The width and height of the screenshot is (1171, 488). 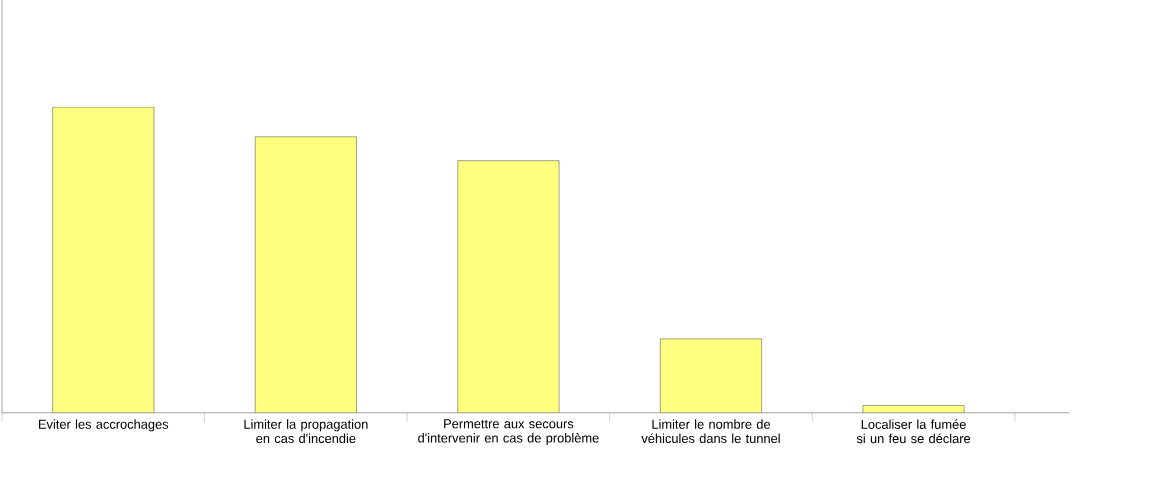 I want to click on x-tick-label: Localiser la fumée si un feu se déclare, so click(x=913, y=431).